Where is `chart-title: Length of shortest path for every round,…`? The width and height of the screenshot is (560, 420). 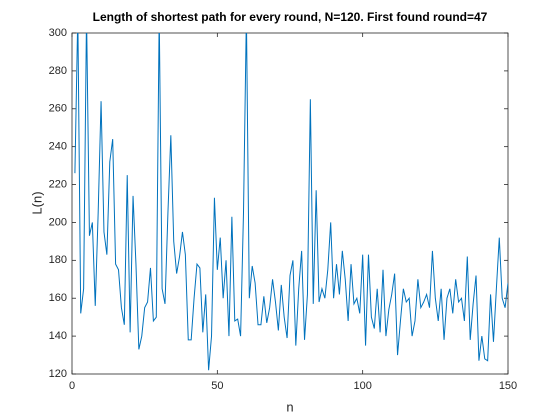
chart-title: Length of shortest path for every round,… is located at coordinates (290, 17).